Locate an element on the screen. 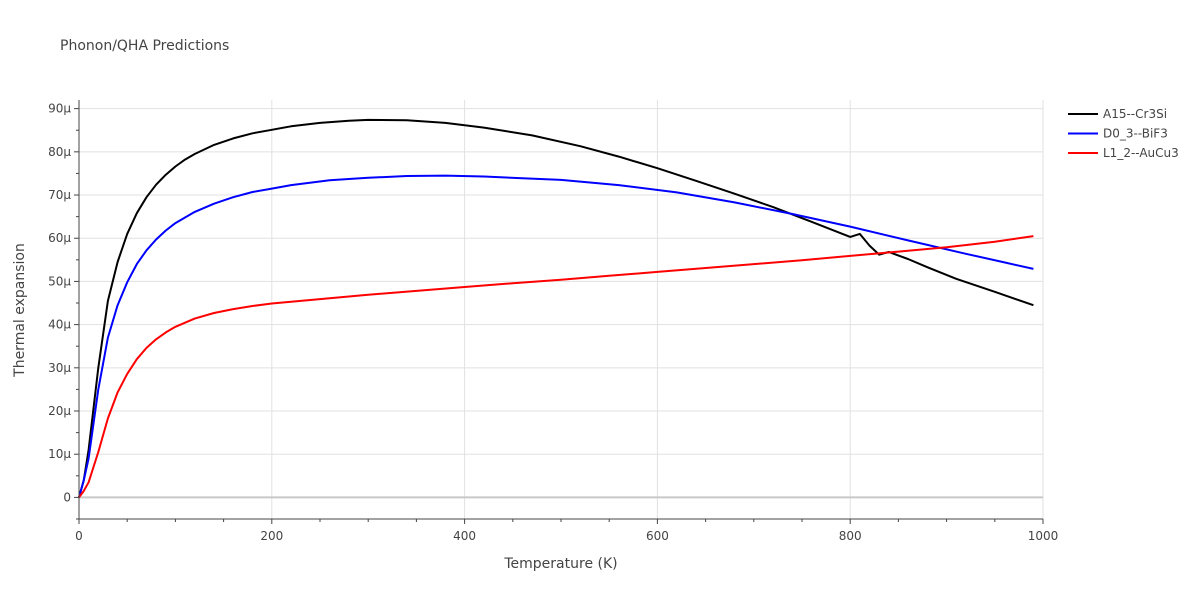 The height and width of the screenshot is (600, 1200). y-tick-label: 30μ is located at coordinates (59, 368).